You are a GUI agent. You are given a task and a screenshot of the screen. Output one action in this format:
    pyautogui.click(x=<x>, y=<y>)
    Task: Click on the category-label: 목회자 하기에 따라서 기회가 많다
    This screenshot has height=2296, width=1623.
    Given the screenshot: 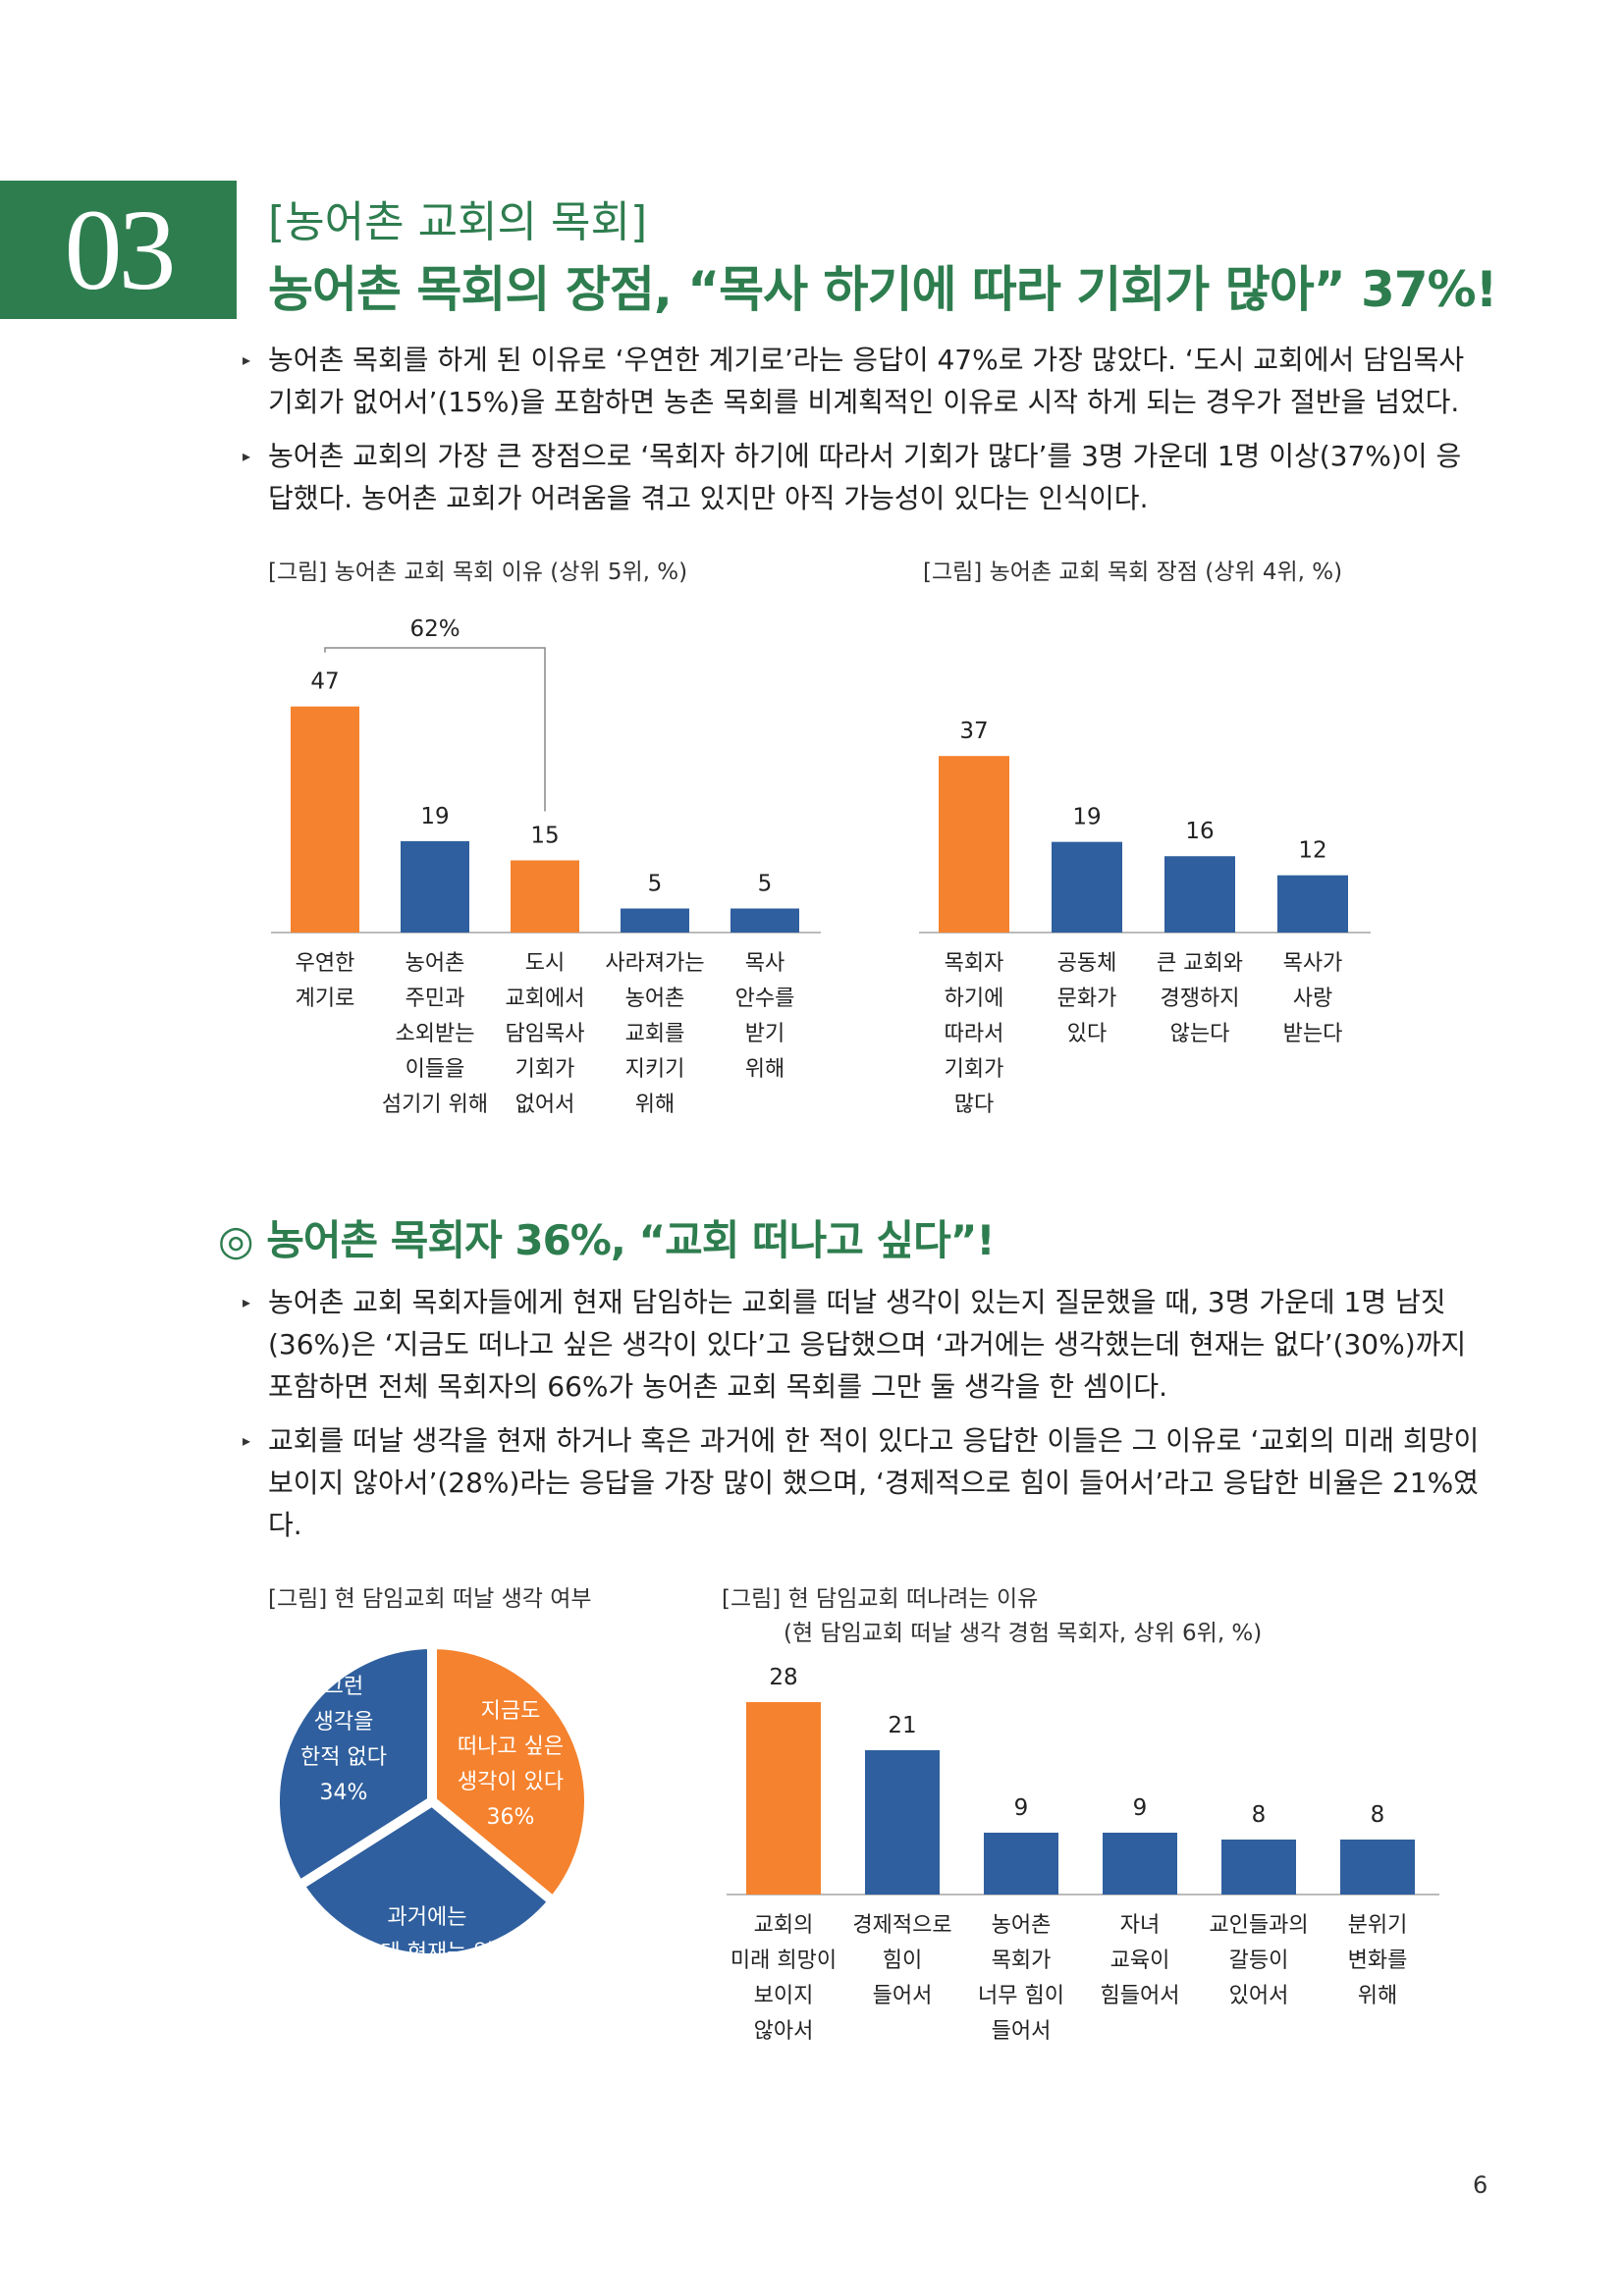 What is the action you would take?
    pyautogui.click(x=974, y=1034)
    